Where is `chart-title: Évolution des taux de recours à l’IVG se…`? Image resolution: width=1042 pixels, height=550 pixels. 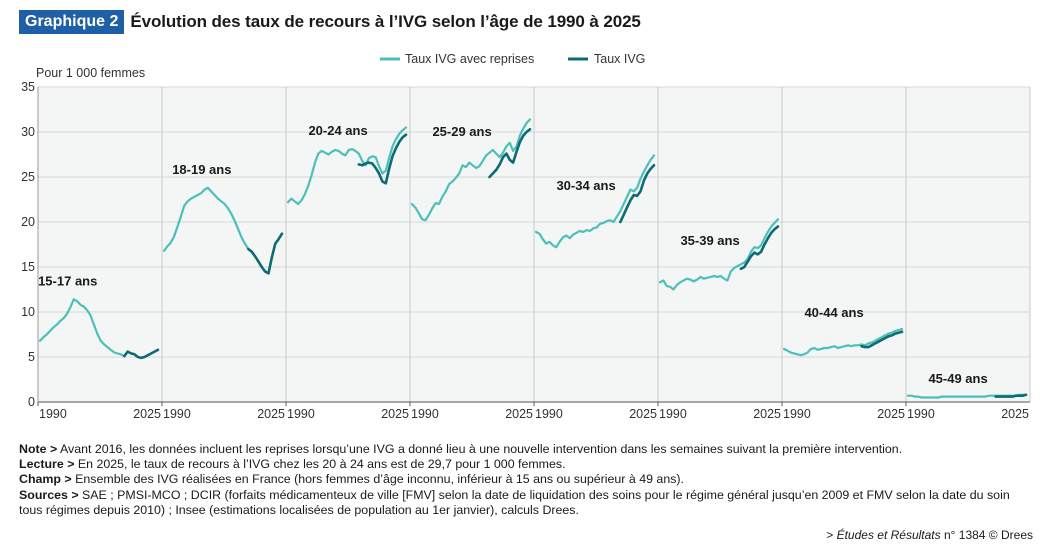 chart-title: Évolution des taux de recours à l’IVG se… is located at coordinates (385, 21).